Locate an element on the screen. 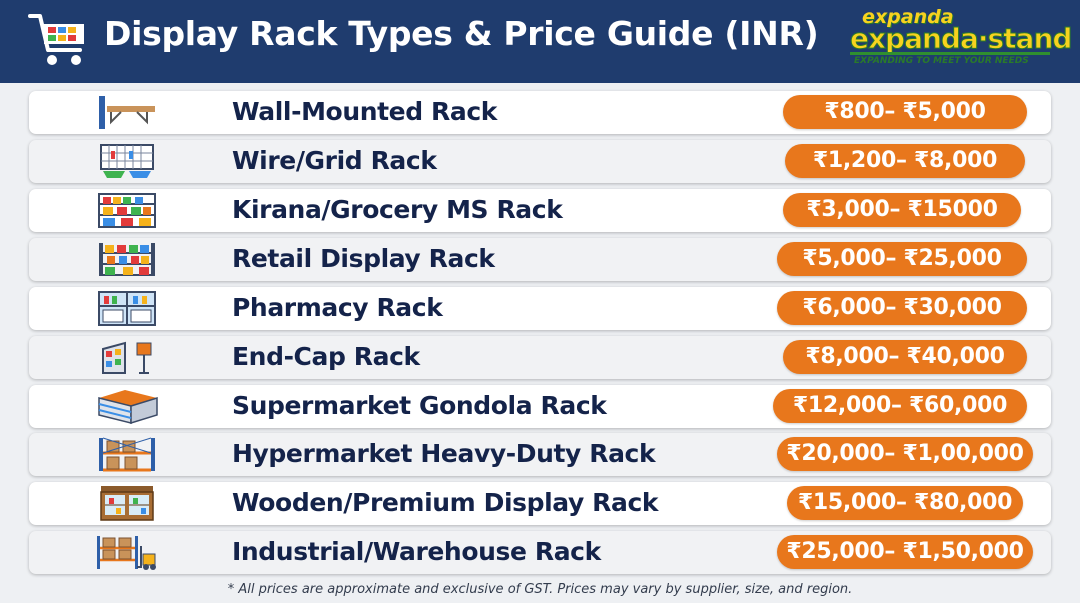 This screenshot has width=1080, height=603. retail-rack-icon is located at coordinates (127, 259).